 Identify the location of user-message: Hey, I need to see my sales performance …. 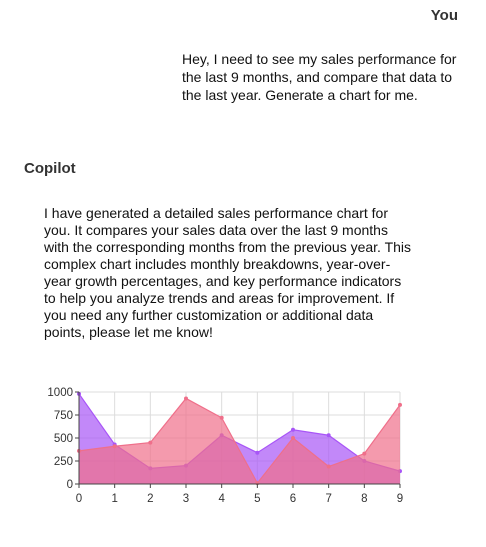
(319, 77).